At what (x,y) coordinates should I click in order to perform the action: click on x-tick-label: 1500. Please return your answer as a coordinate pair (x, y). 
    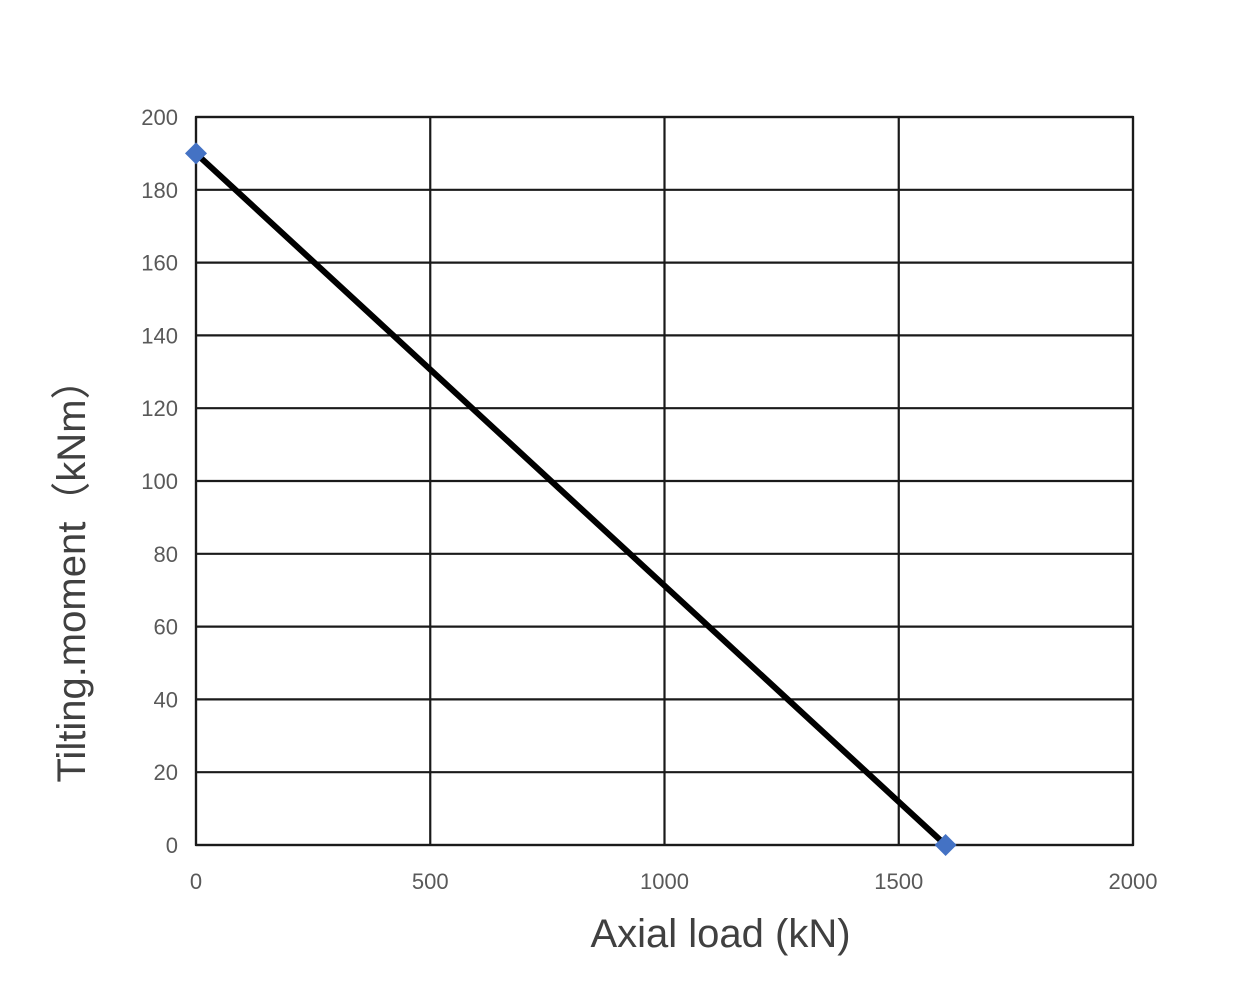
    Looking at the image, I should click on (898, 881).